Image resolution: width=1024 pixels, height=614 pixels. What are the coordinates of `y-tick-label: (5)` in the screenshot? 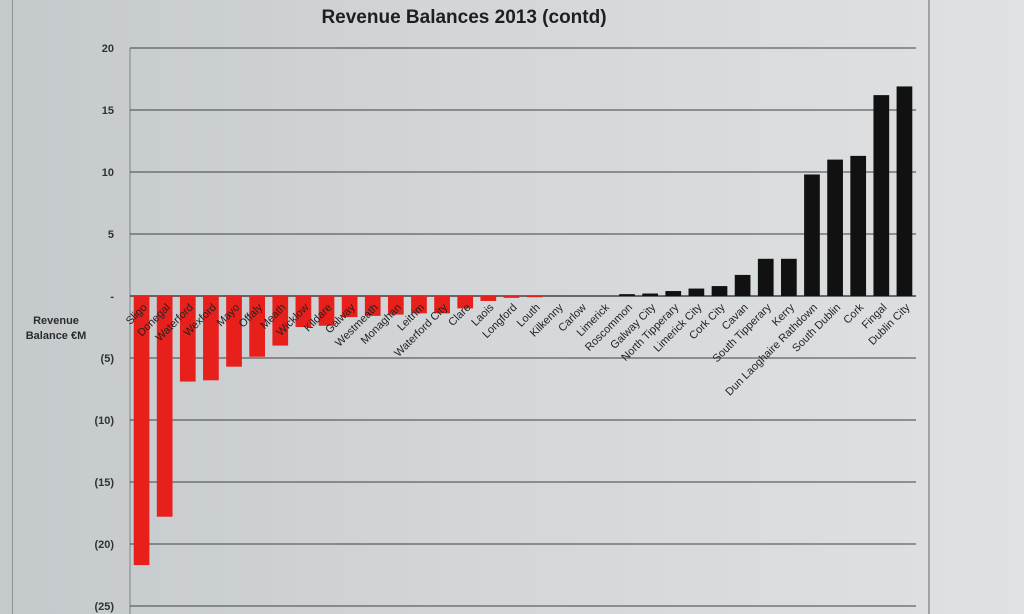 It's located at (108, 359).